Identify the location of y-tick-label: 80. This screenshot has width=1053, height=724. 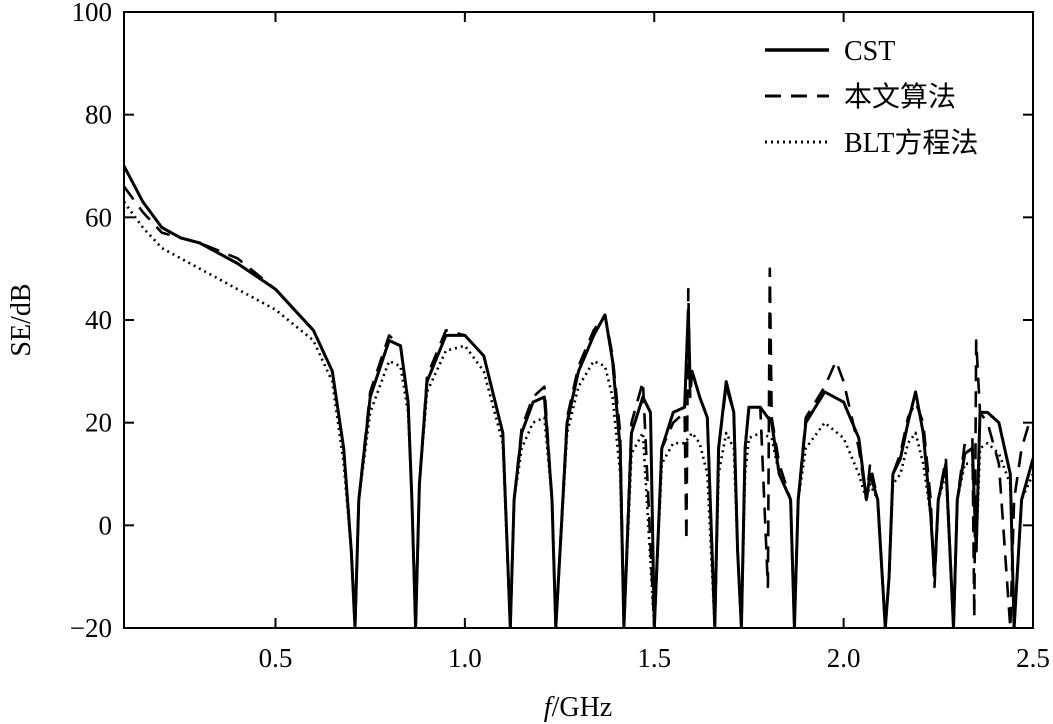
(98, 115).